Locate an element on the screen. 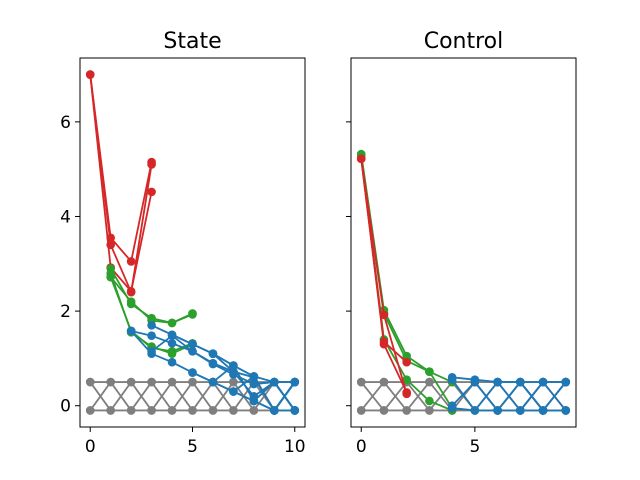  state-ytick-label-3: 6 is located at coordinates (65, 123).